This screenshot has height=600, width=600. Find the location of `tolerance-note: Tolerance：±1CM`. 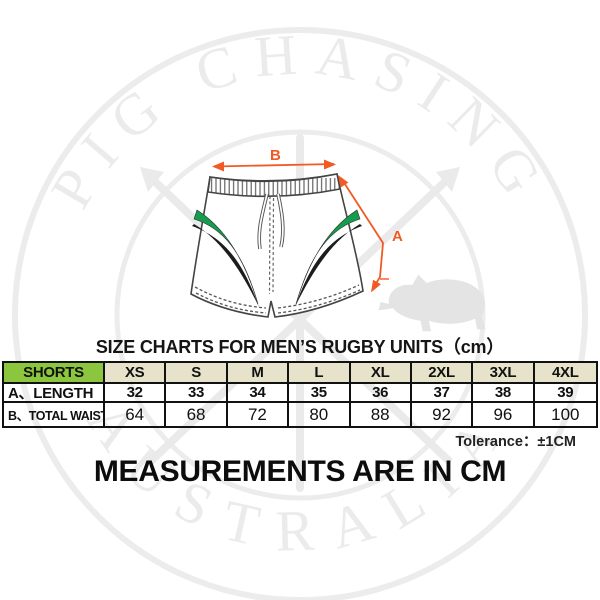

tolerance-note: Tolerance：±1CM is located at coordinates (516, 442).